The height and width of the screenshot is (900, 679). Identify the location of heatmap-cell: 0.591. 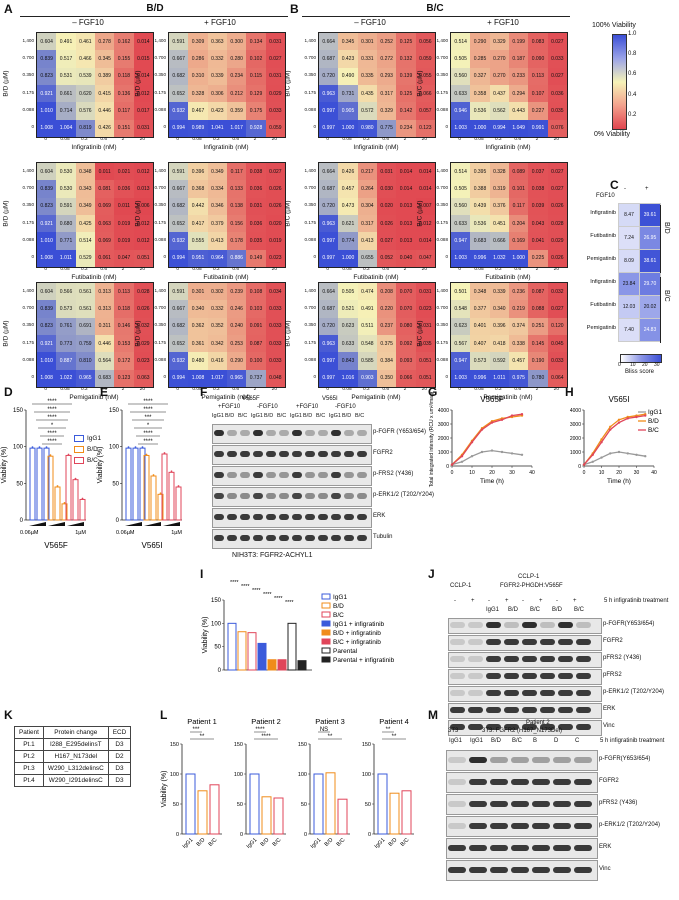
(179, 292).